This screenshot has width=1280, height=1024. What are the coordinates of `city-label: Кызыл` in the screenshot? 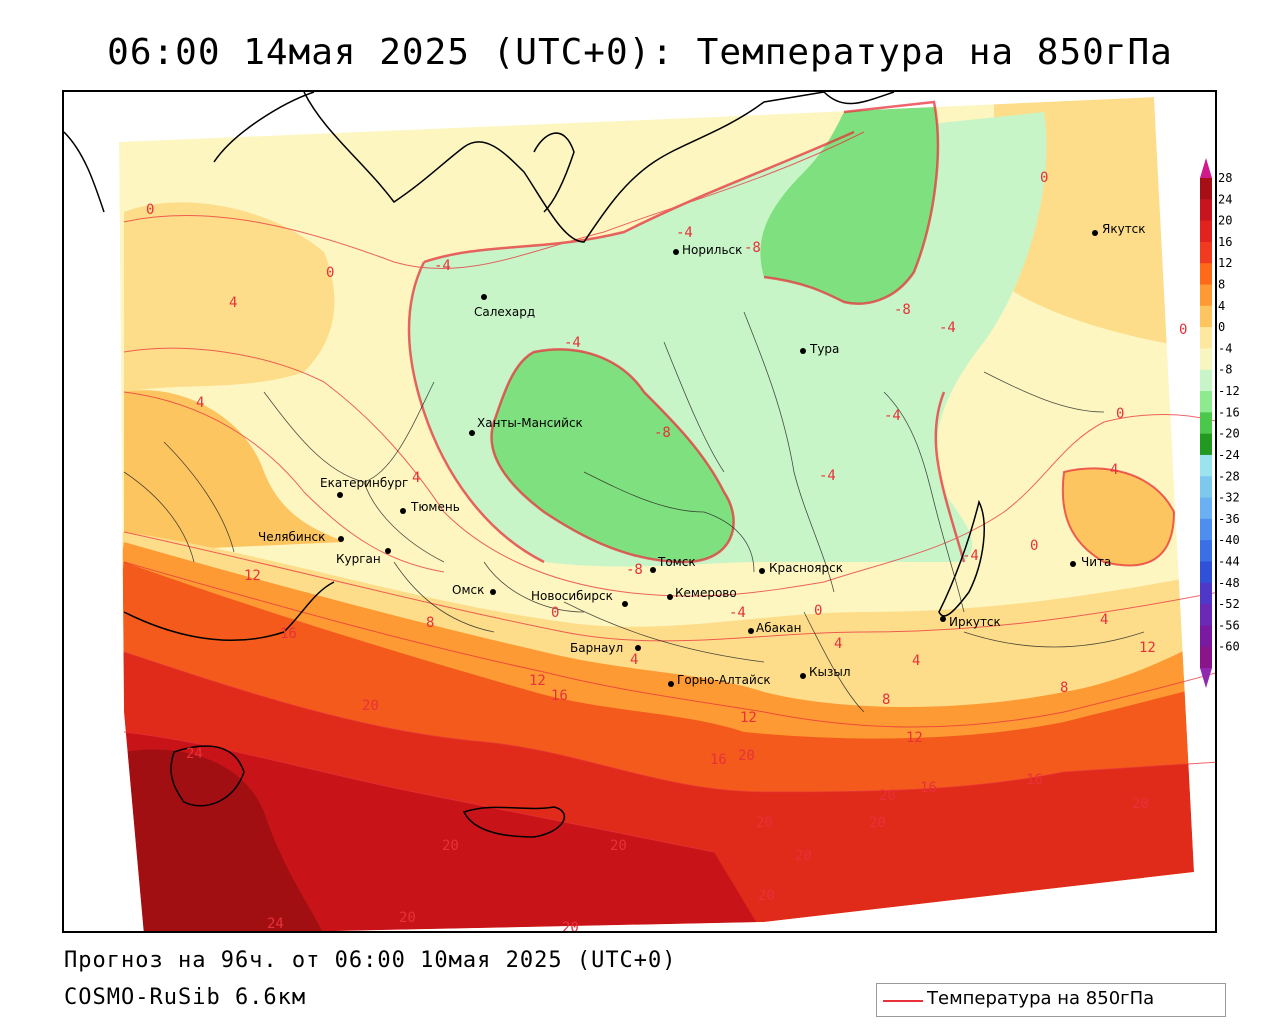 It's located at (830, 672).